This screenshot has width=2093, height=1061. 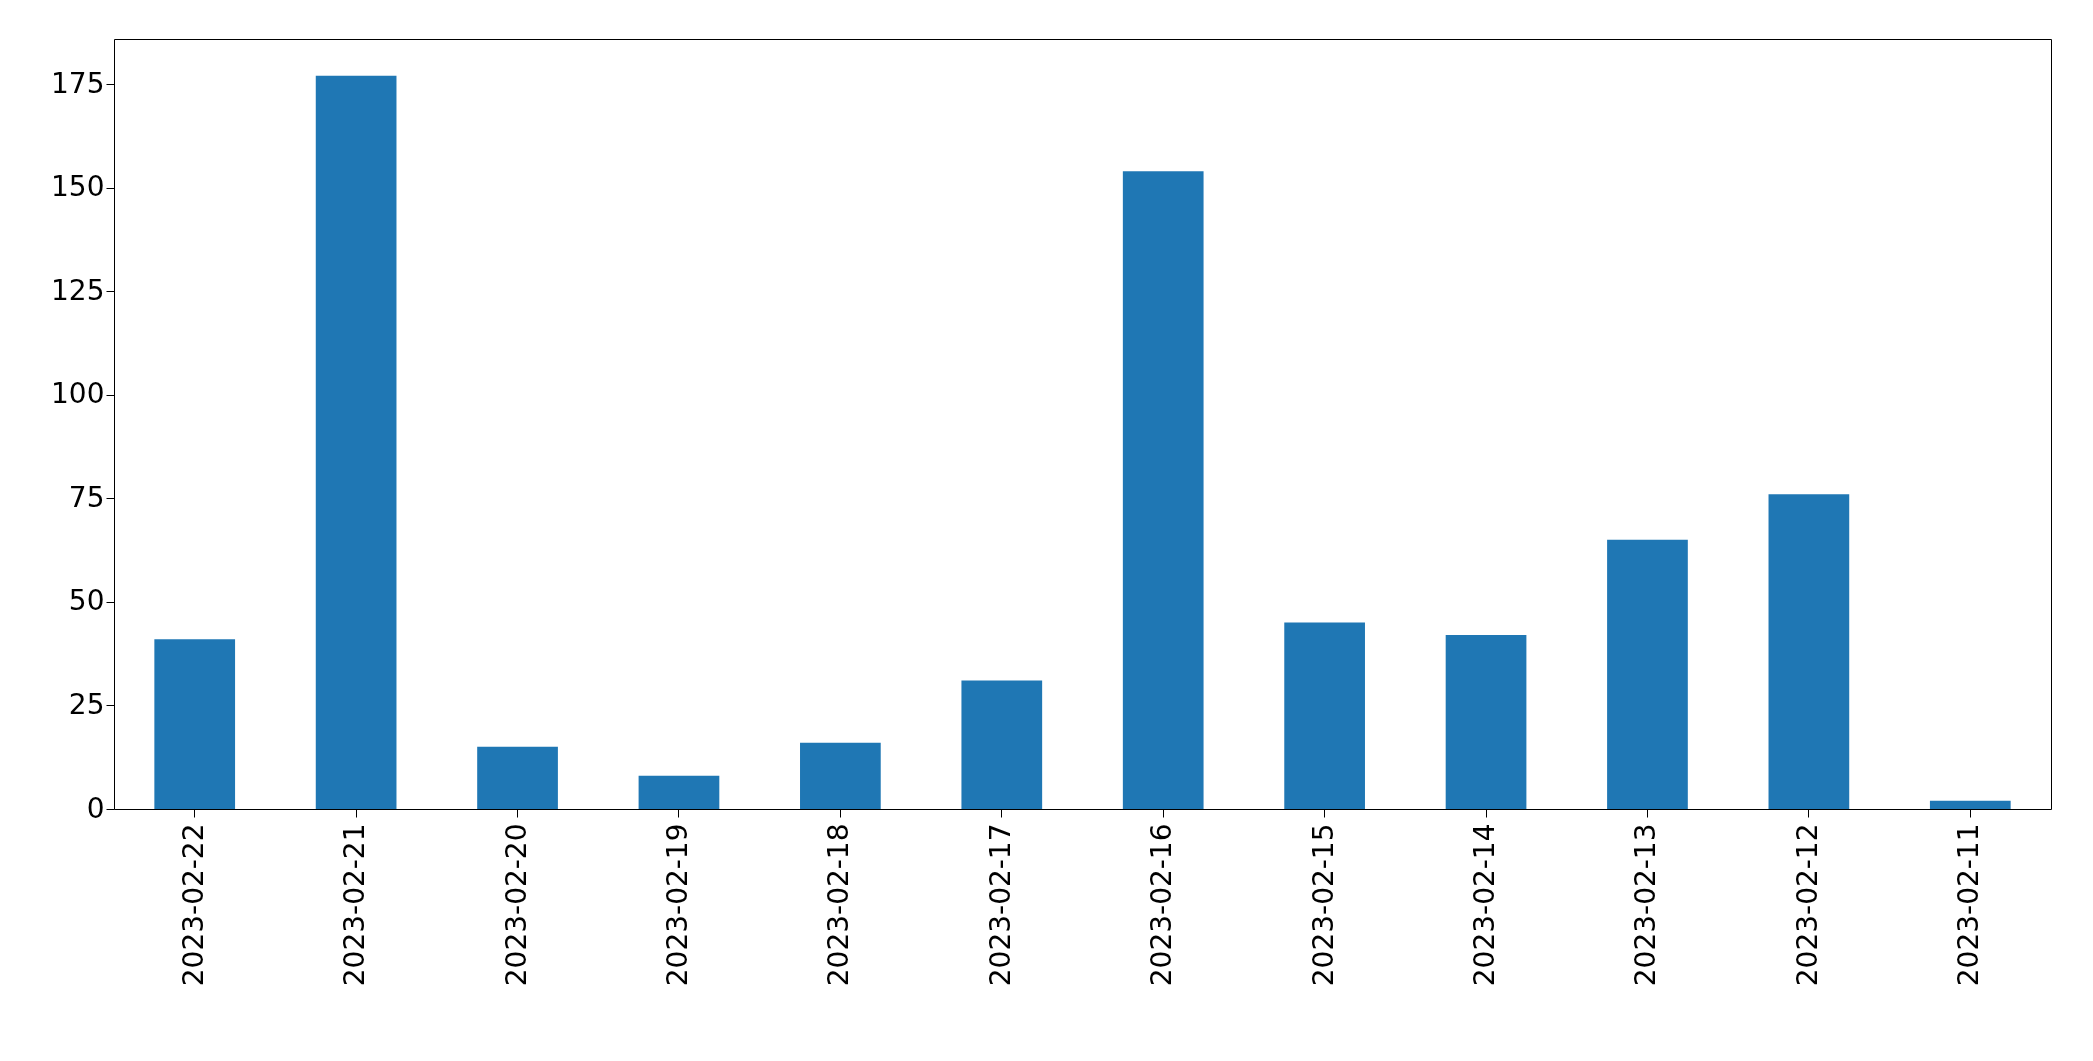 I want to click on y-tick-label: 75, so click(x=86, y=497).